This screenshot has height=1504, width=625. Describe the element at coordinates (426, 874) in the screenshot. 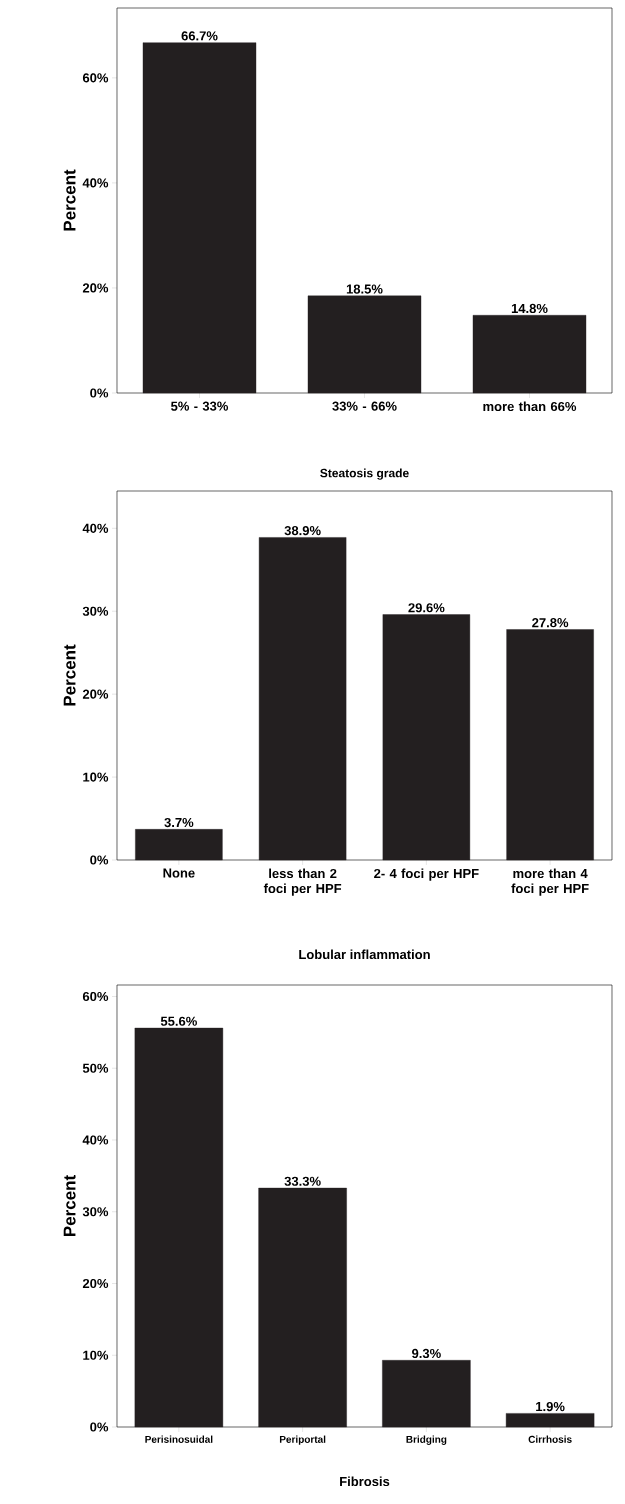

I see `x-tick-label: 2- 4 foci per HPF` at that location.